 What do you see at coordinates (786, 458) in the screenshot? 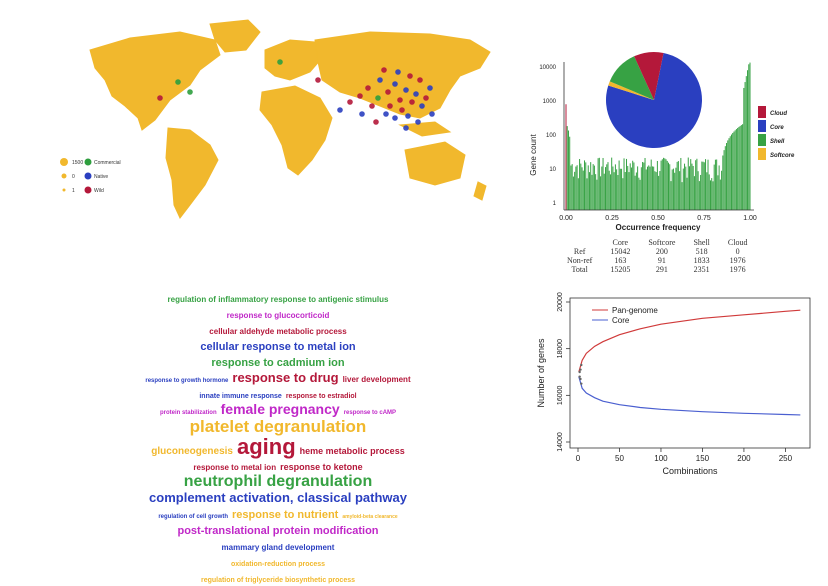
I see `line-xtick-label: 250` at bounding box center [786, 458].